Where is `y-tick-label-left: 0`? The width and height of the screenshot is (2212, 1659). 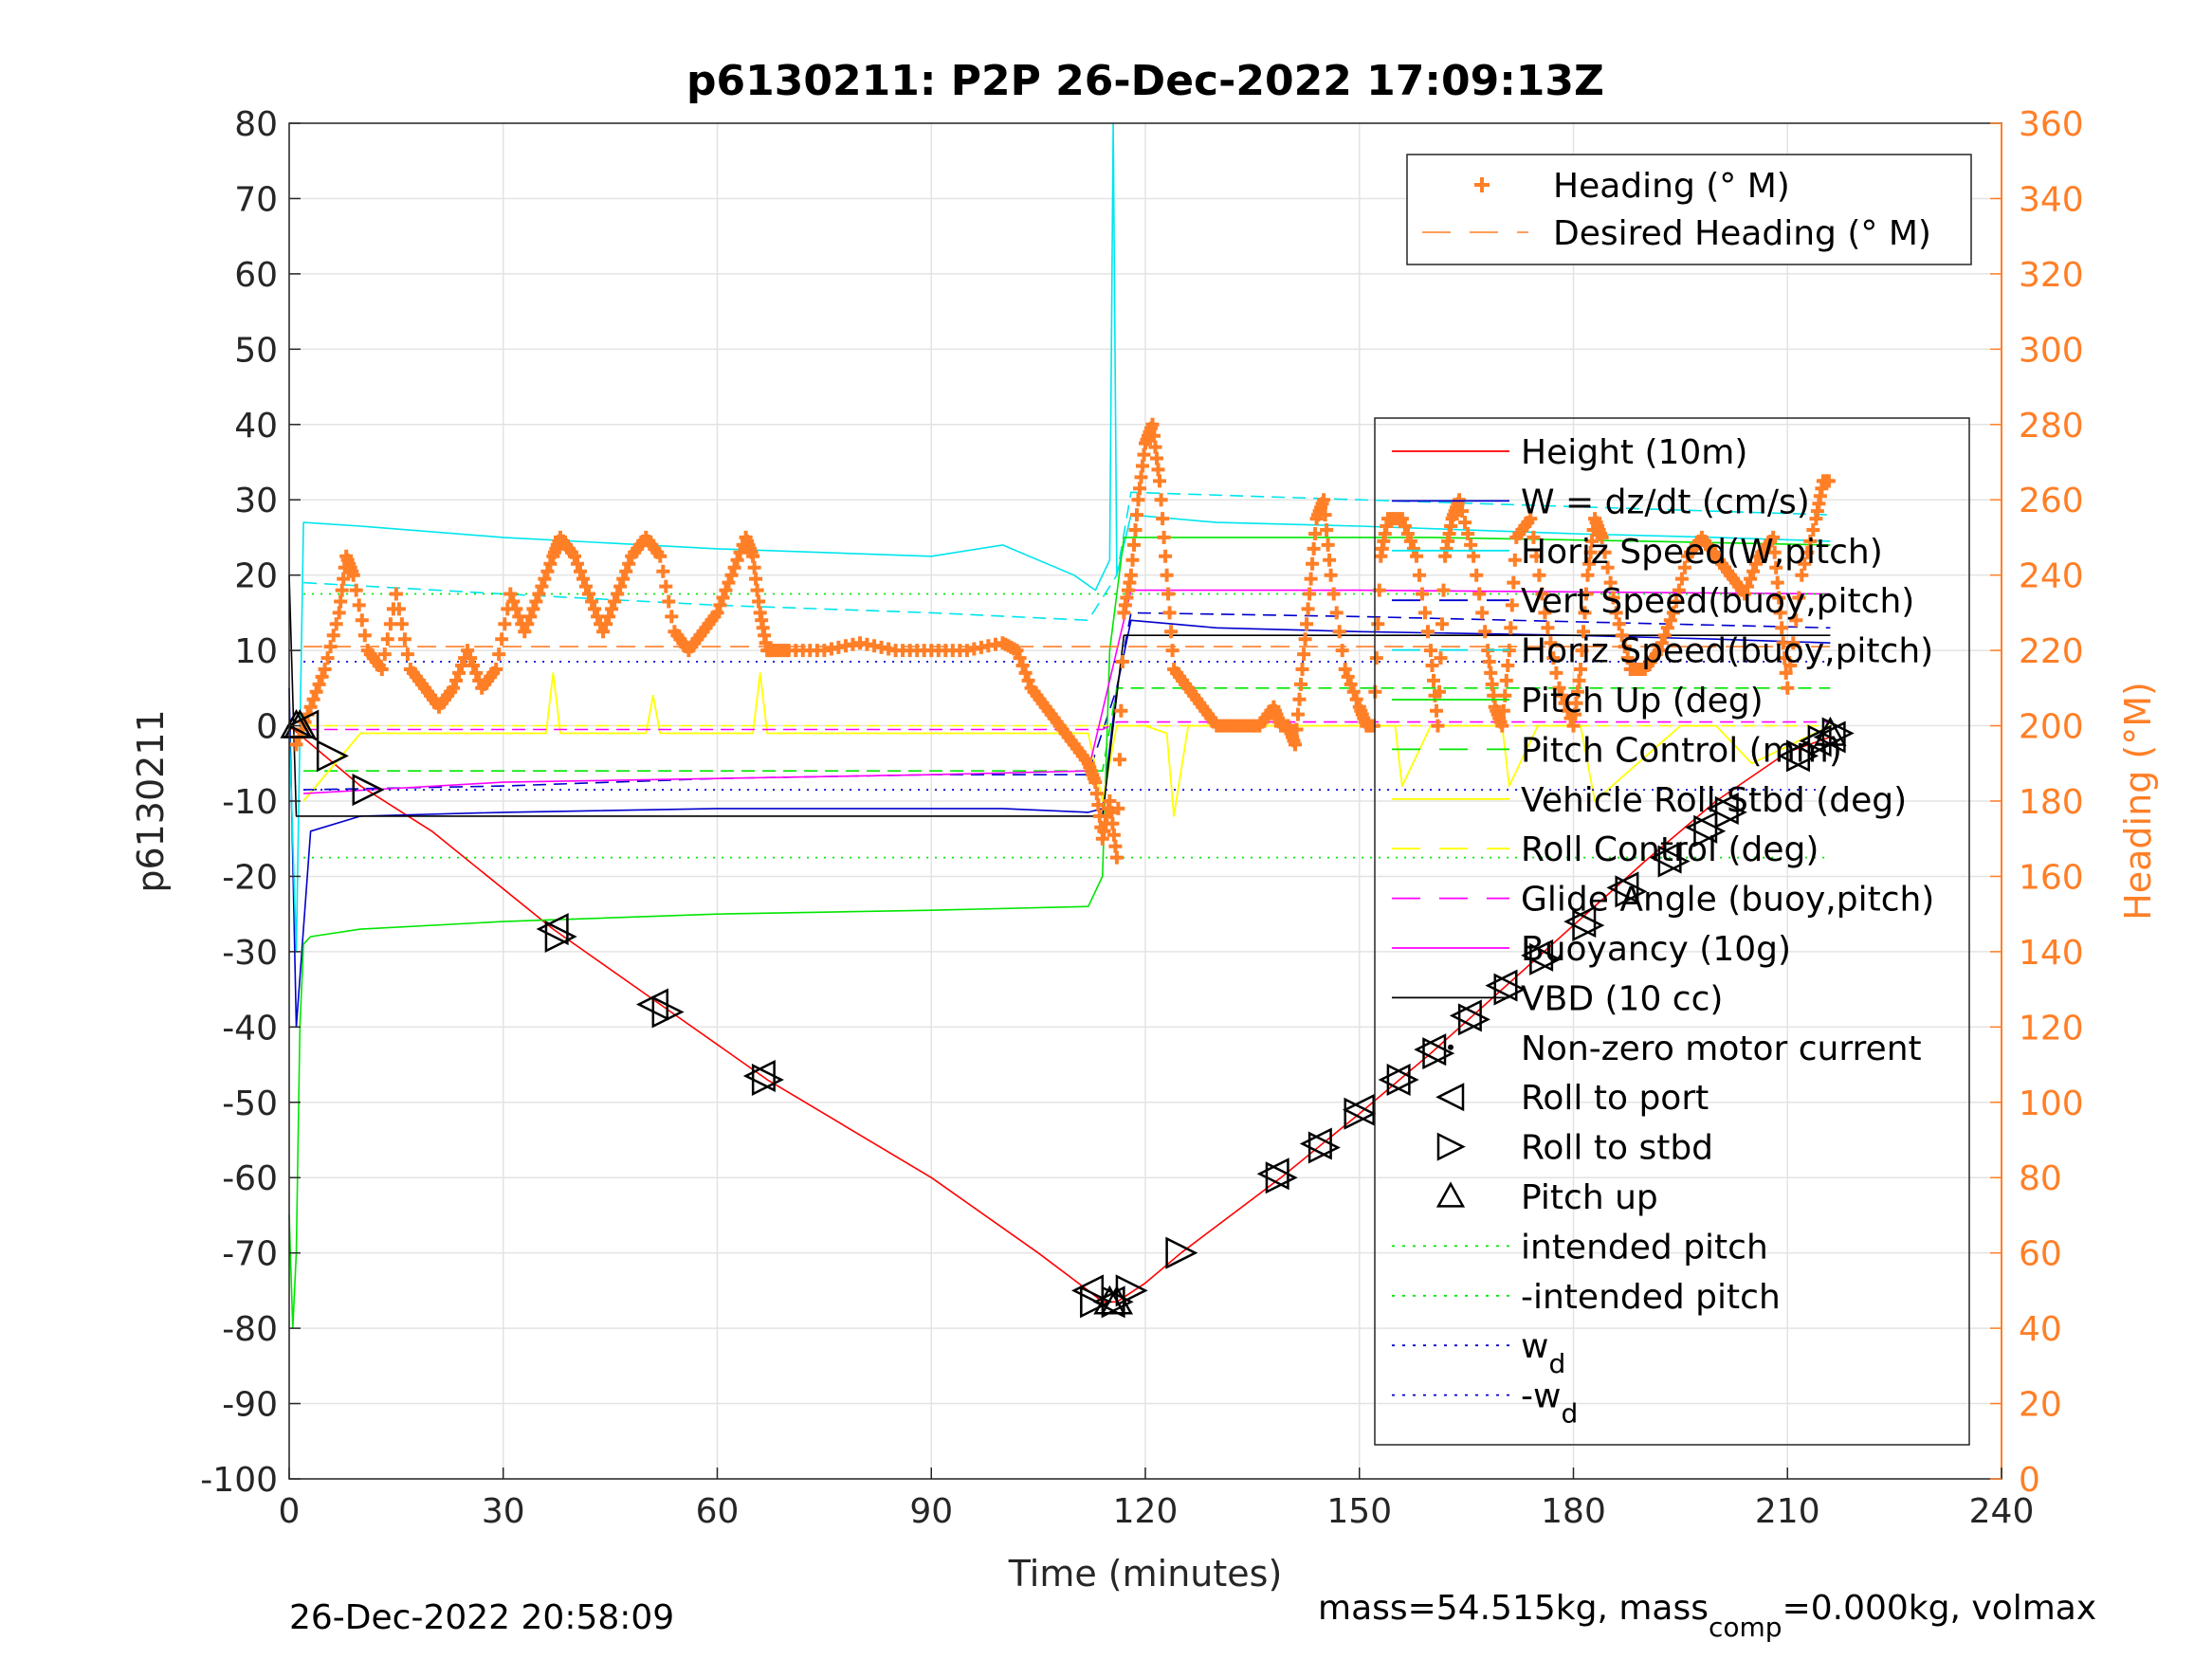 y-tick-label-left: 0 is located at coordinates (267, 727).